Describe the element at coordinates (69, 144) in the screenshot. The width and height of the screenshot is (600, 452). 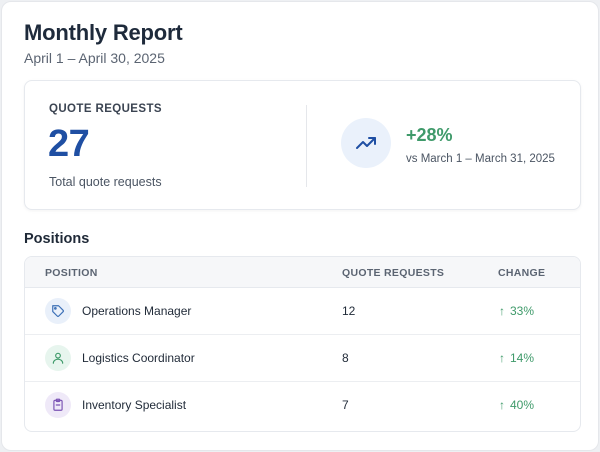
I see `summary-value: 27` at that location.